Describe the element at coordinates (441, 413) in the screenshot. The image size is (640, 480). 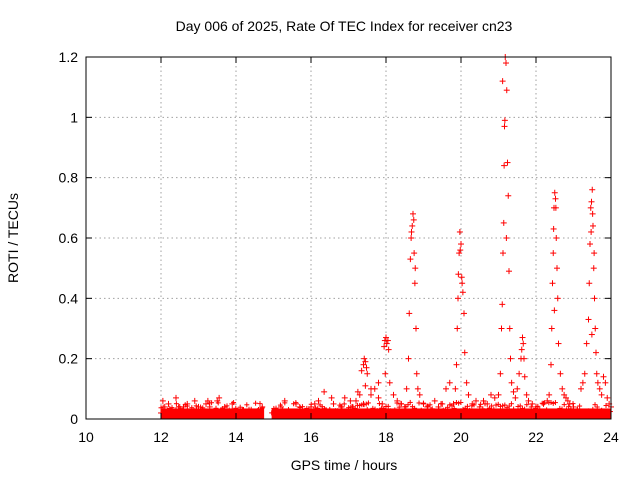
I see `roti-dense-band` at that location.